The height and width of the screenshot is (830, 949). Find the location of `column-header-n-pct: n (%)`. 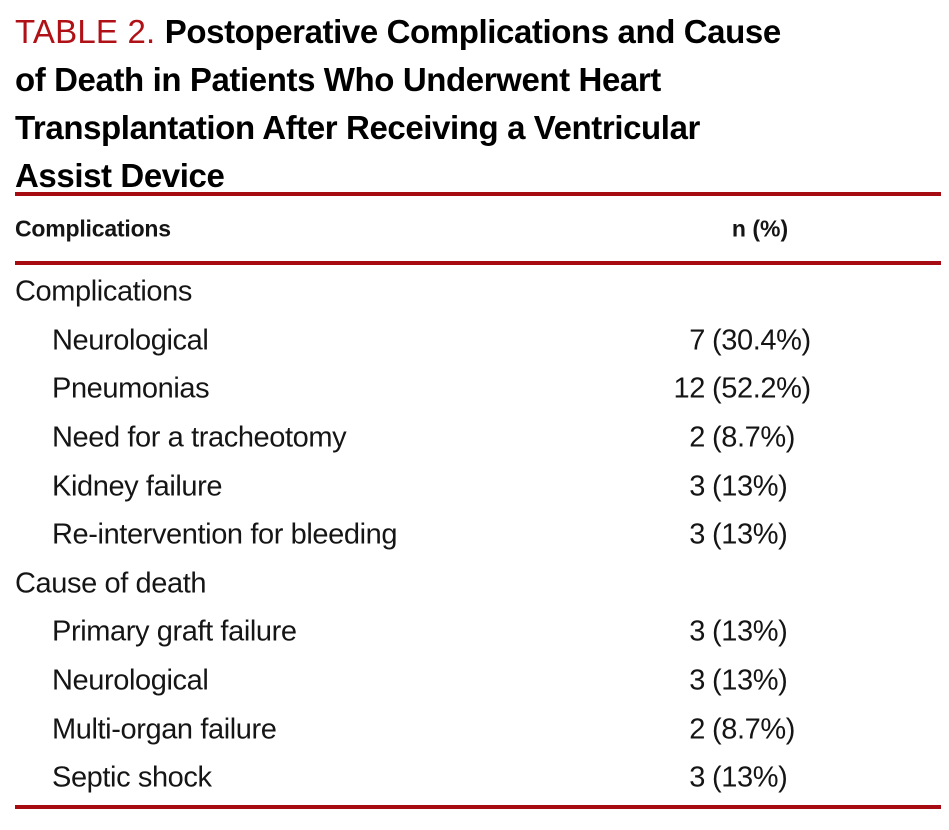

column-header-n-pct: n (%) is located at coordinates (760, 228).